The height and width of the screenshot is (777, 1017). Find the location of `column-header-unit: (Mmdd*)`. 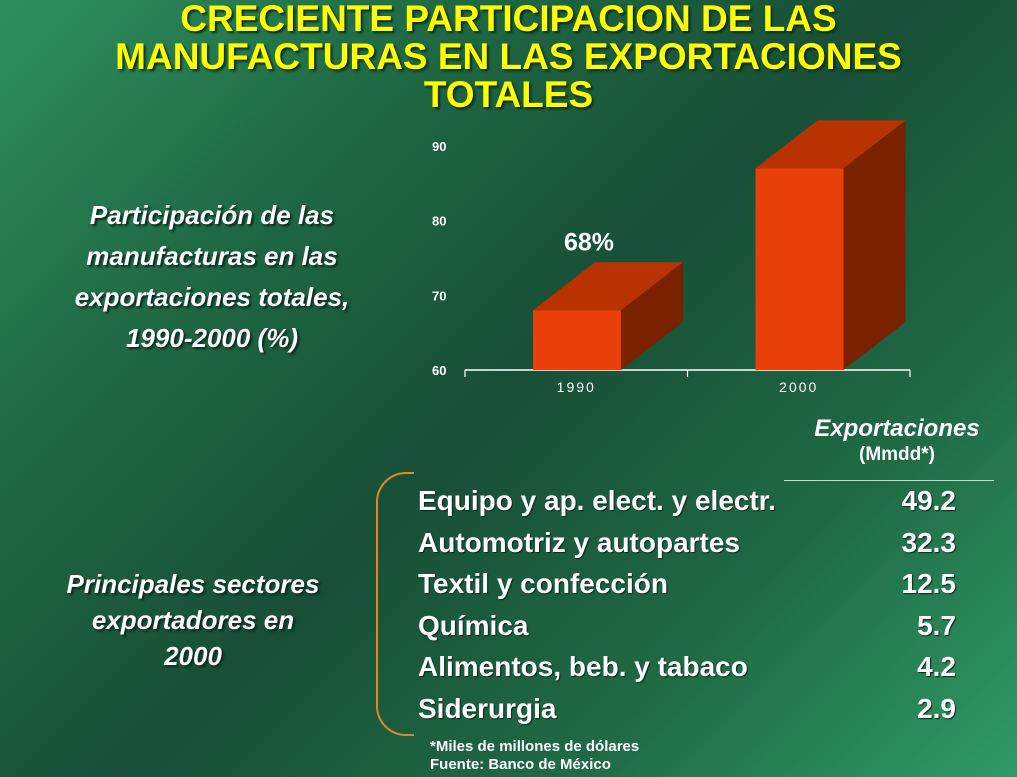

column-header-unit: (Mmdd*) is located at coordinates (897, 454).